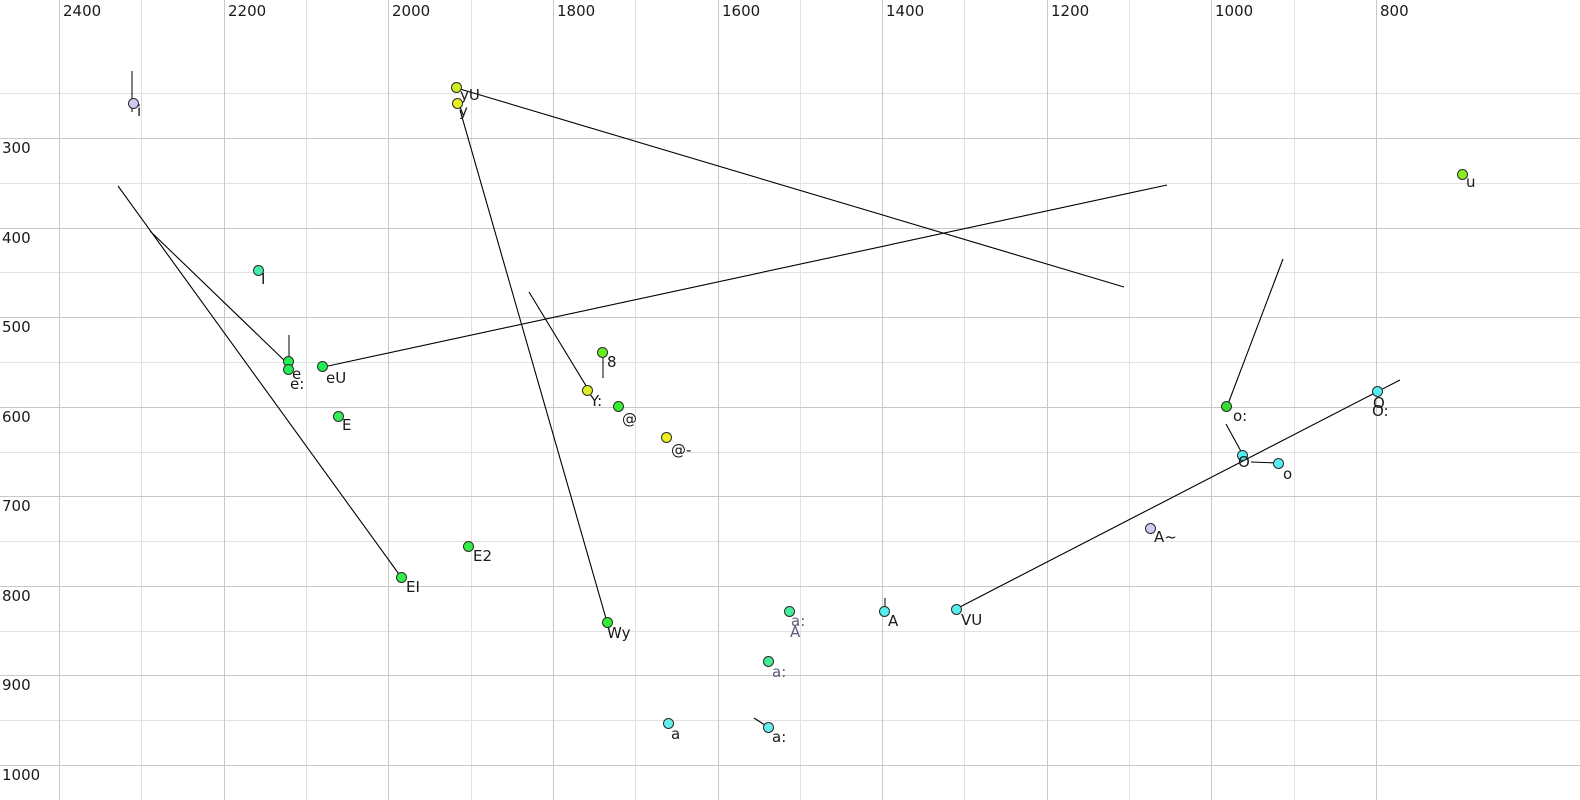 This screenshot has height=800, width=1580. What do you see at coordinates (972, 620) in the screenshot?
I see `data-point-label: VU` at bounding box center [972, 620].